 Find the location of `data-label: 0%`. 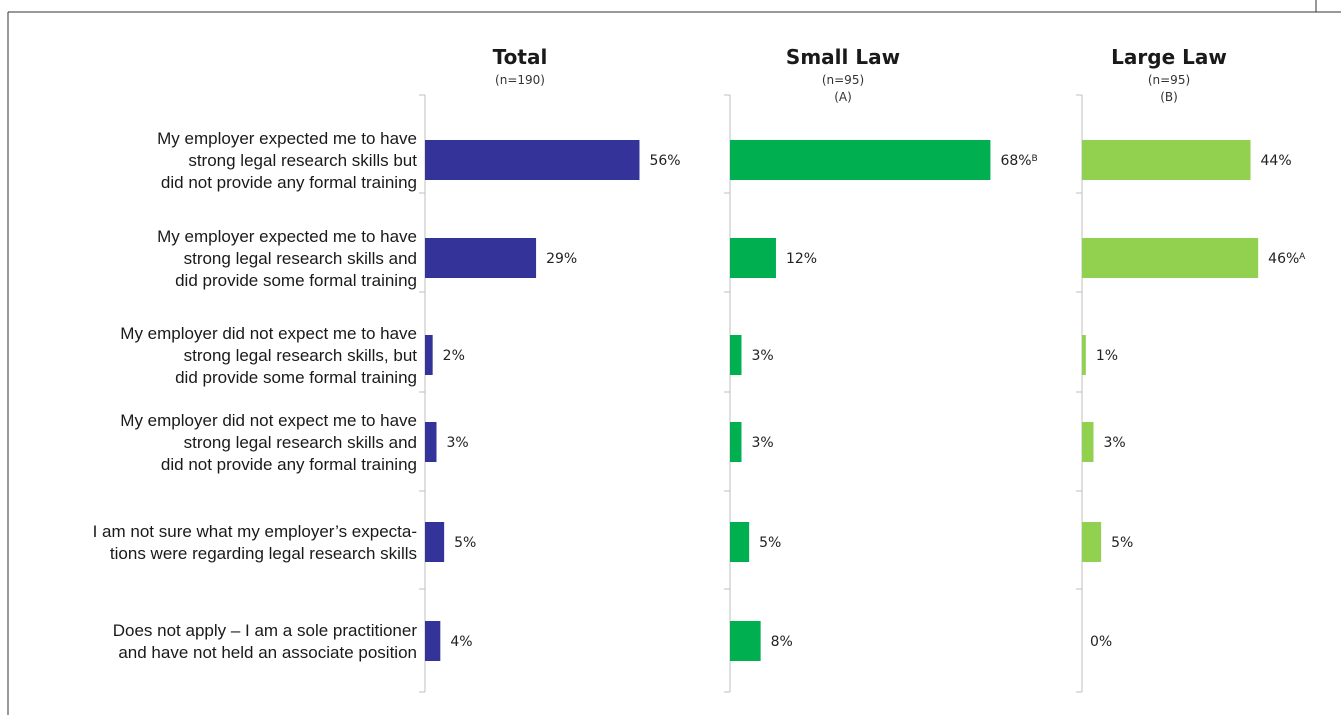

data-label: 0% is located at coordinates (1101, 642).